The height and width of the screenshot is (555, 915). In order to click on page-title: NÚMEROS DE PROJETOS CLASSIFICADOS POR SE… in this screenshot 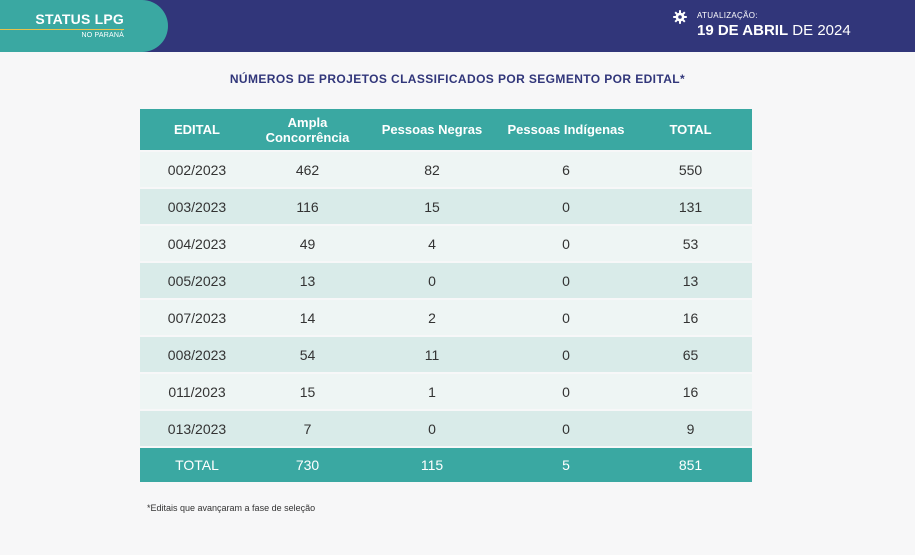, I will do `click(457, 79)`.